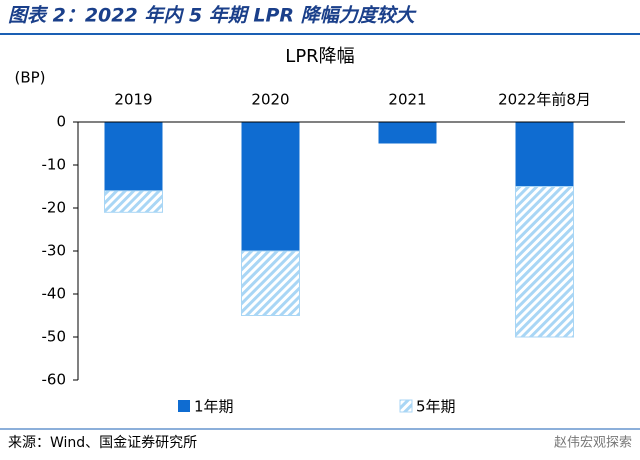 This screenshot has width=640, height=460. What do you see at coordinates (54, 380) in the screenshot?
I see `y-tick-label: -60` at bounding box center [54, 380].